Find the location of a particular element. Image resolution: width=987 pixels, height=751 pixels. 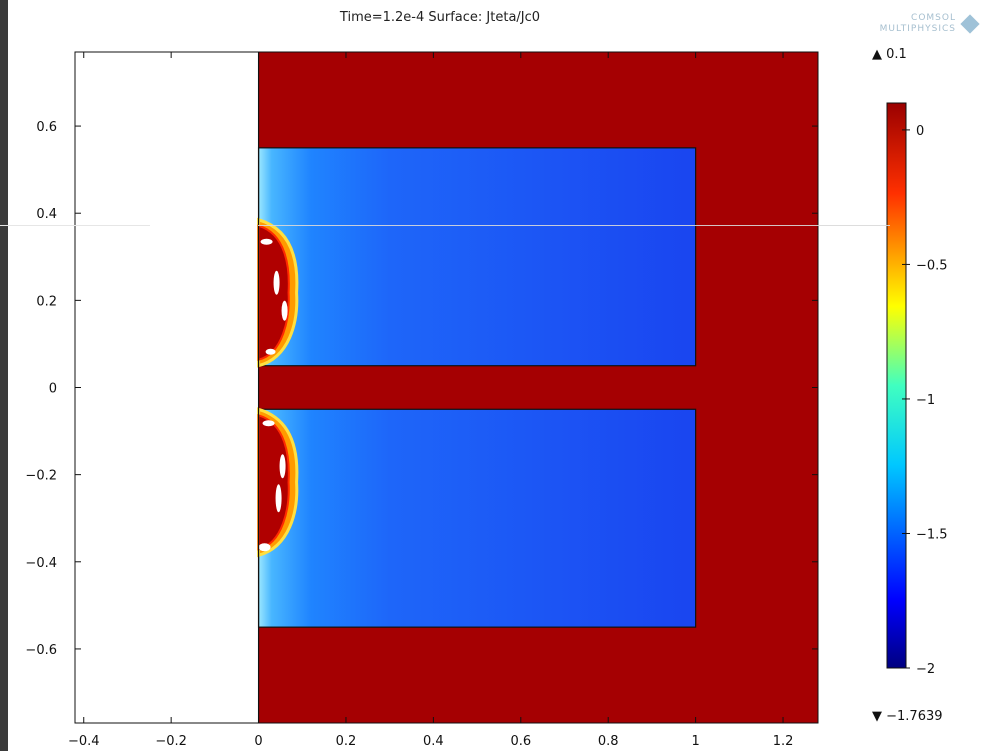

x-tick-label: 0 is located at coordinates (258, 741).